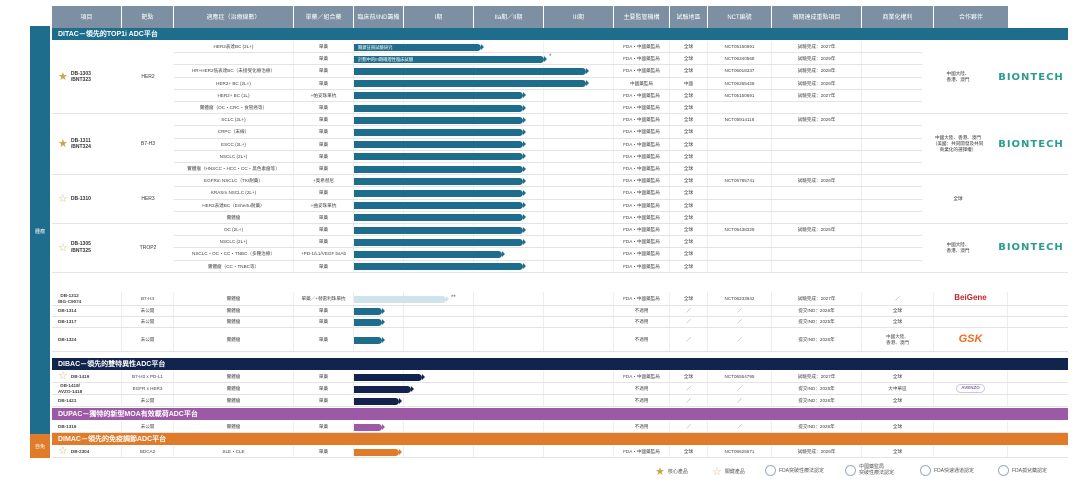  Describe the element at coordinates (794, 470) in the screenshot. I see `legend-fda-btd: FDA突破性療法認定` at that location.